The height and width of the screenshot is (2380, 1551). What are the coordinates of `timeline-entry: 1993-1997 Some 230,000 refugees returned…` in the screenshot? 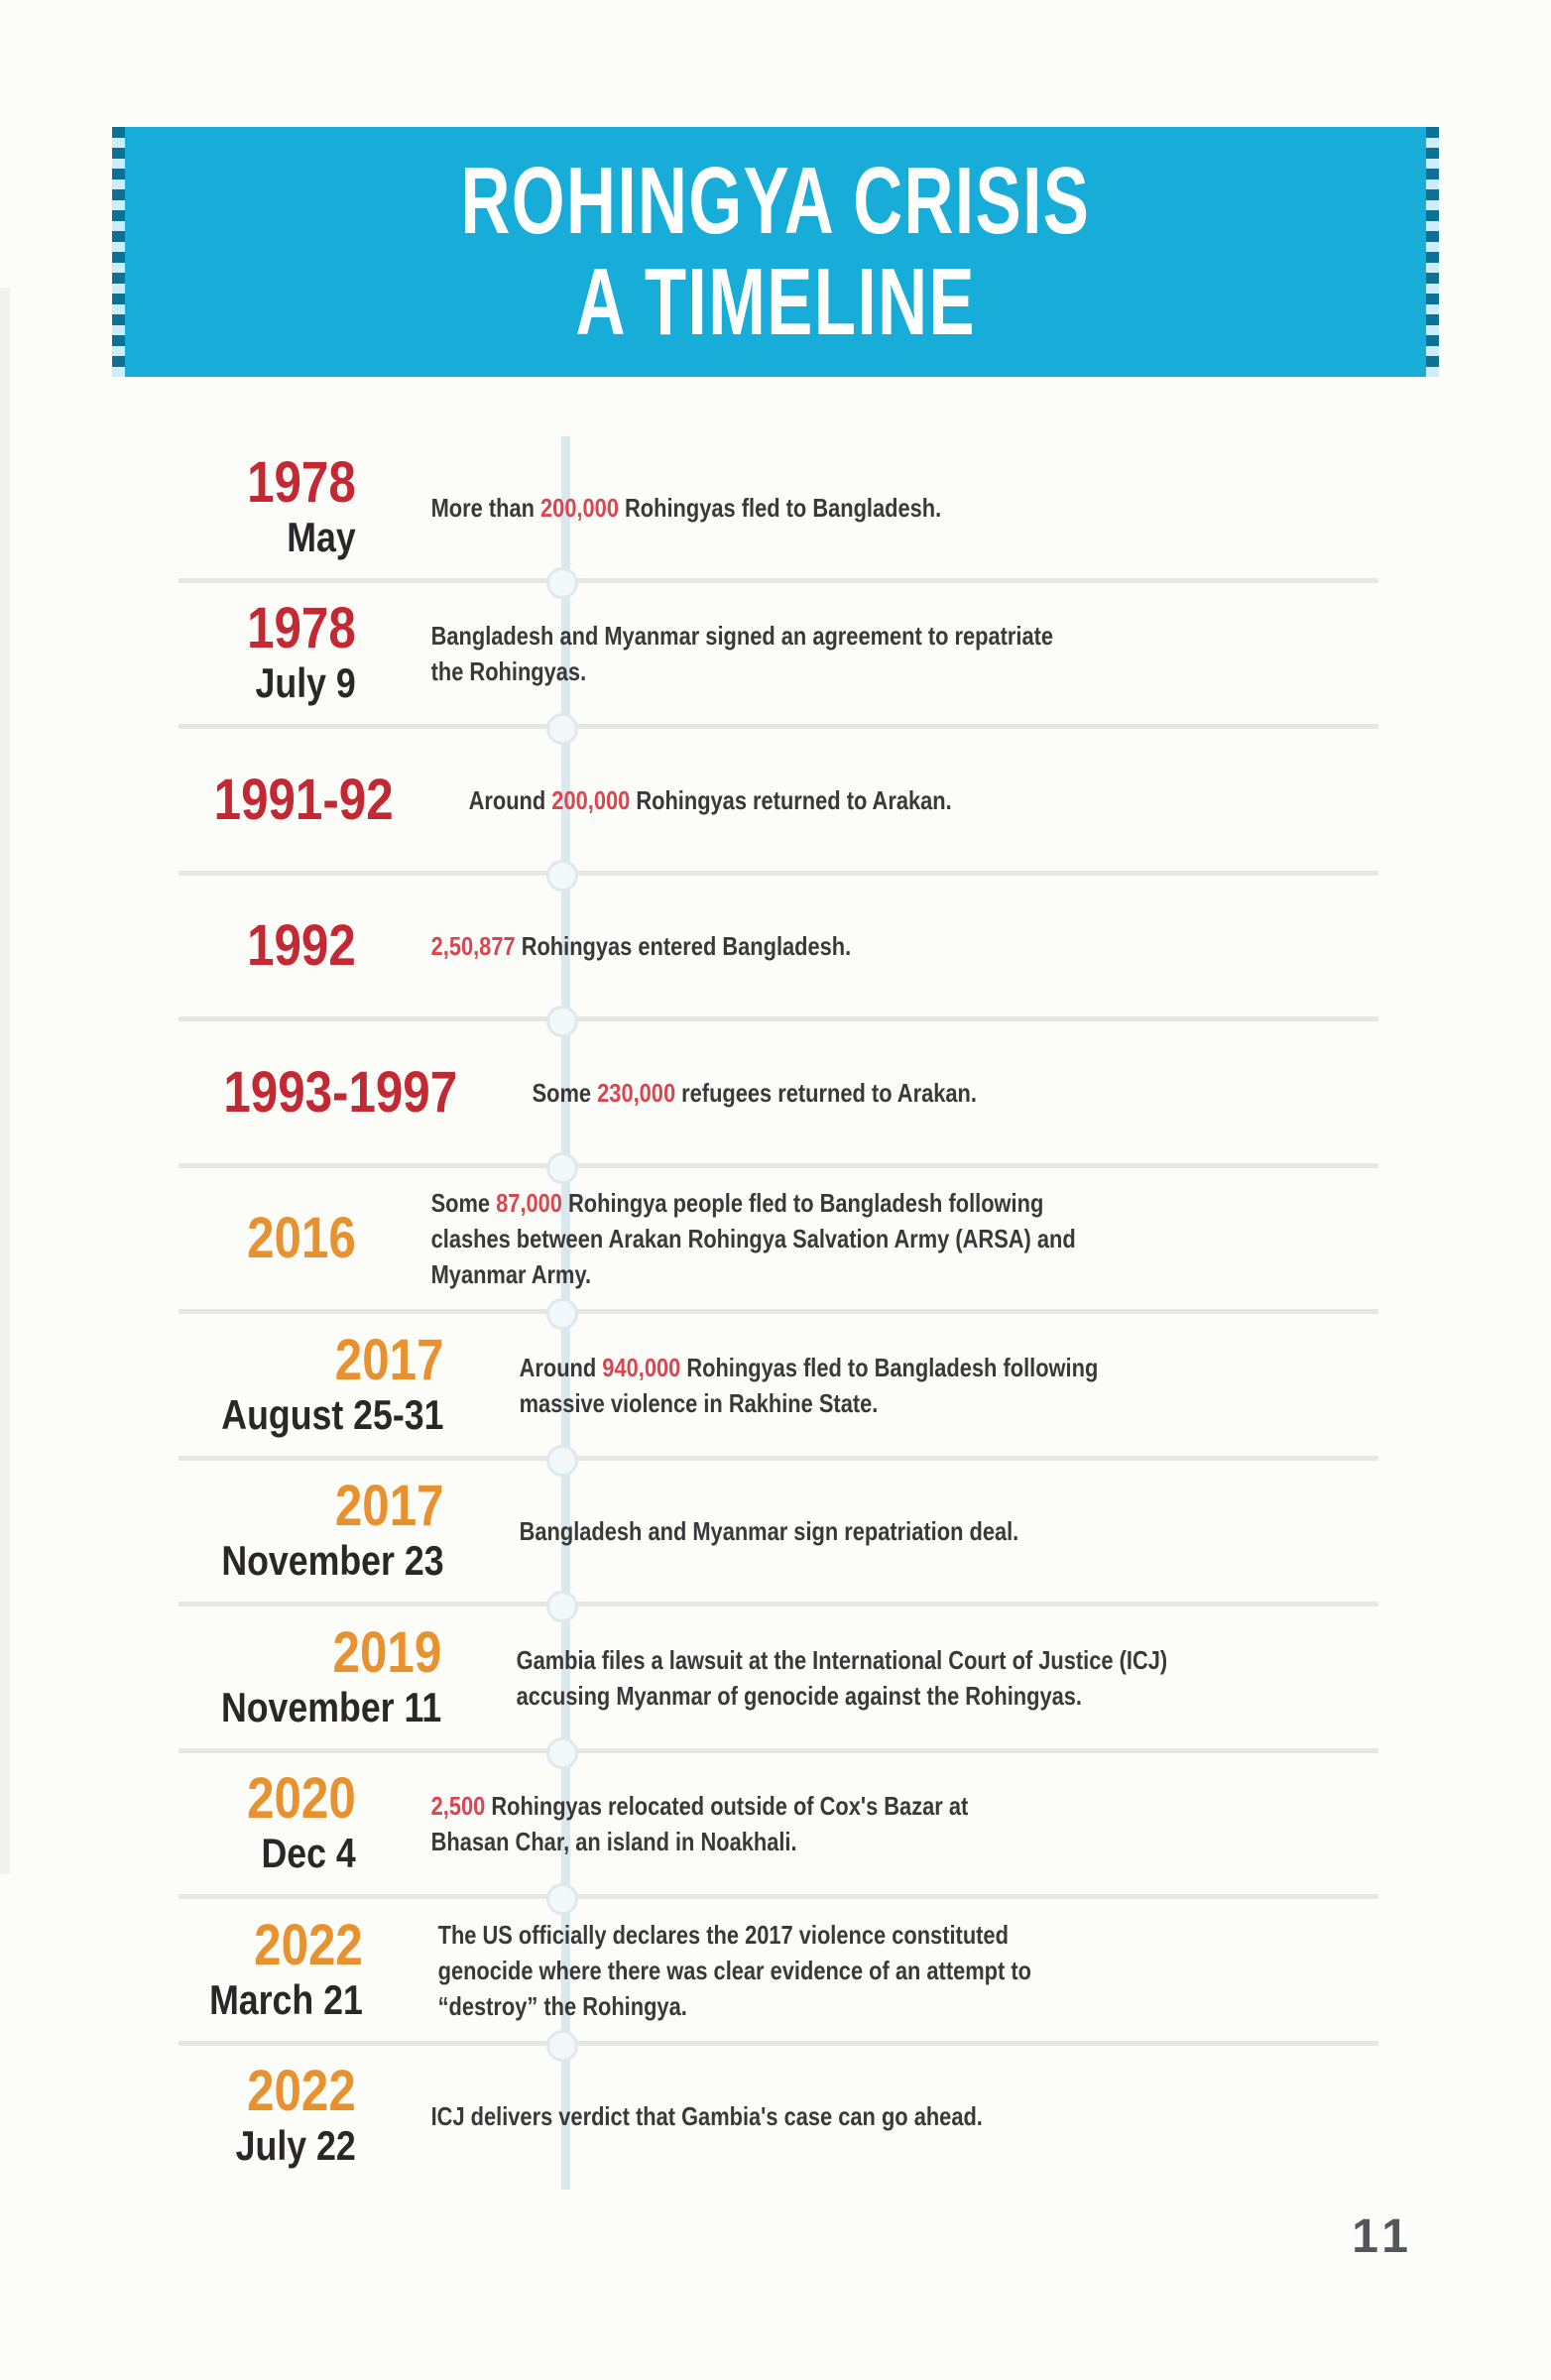 It's located at (778, 1101).